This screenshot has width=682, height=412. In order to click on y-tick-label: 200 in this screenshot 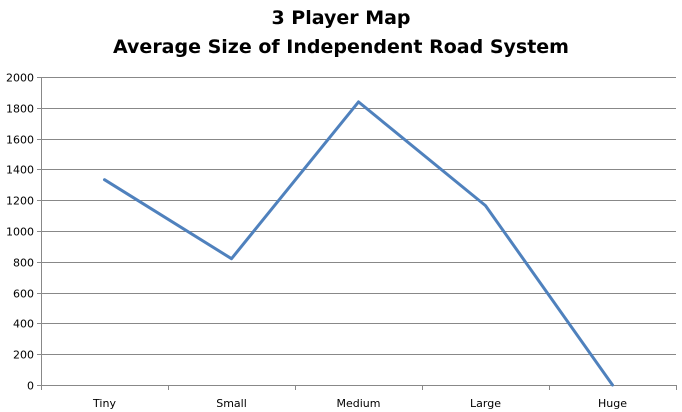, I will do `click(23, 355)`.